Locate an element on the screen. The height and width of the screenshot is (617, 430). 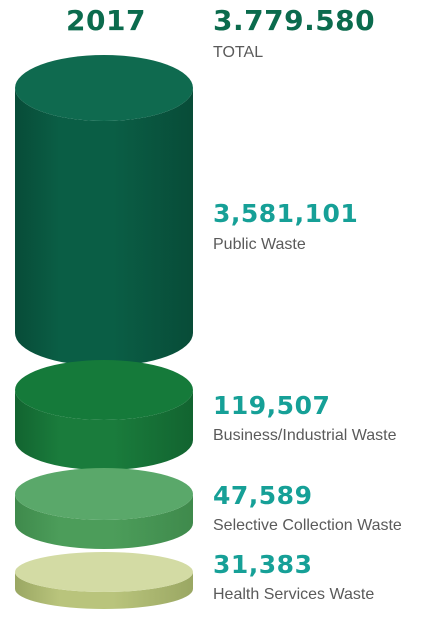
selective-waste-value: 47,589 is located at coordinates (263, 495).